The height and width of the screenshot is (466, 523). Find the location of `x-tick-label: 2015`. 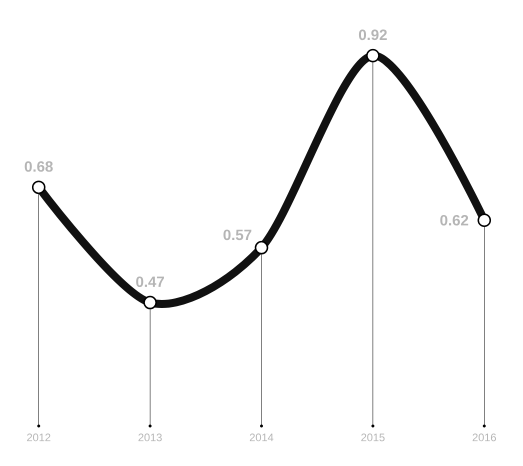

x-tick-label: 2015 is located at coordinates (373, 438).